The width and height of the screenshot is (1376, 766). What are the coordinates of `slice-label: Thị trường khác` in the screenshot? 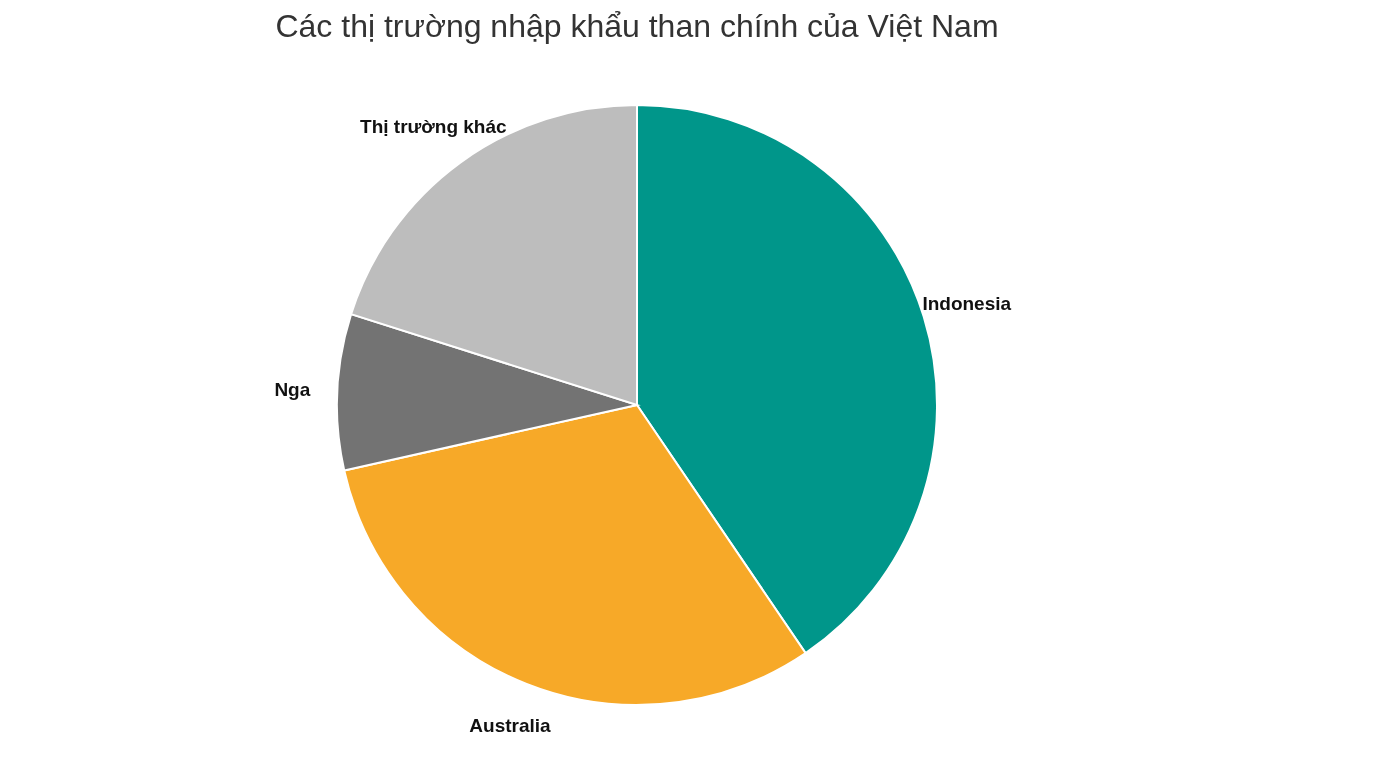 It's located at (434, 126).